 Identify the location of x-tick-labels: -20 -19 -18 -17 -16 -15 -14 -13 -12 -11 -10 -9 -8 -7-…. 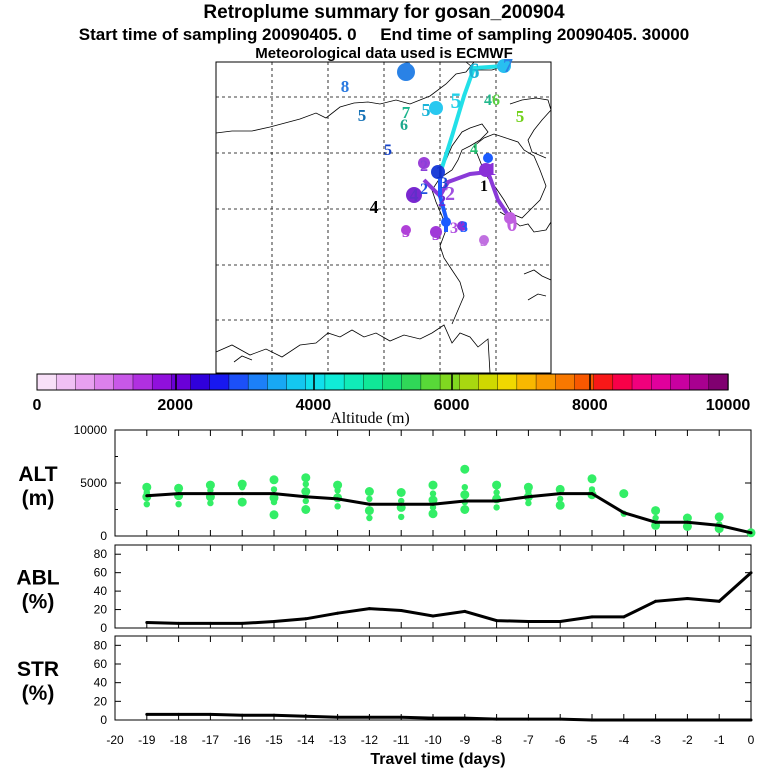
(430, 740).